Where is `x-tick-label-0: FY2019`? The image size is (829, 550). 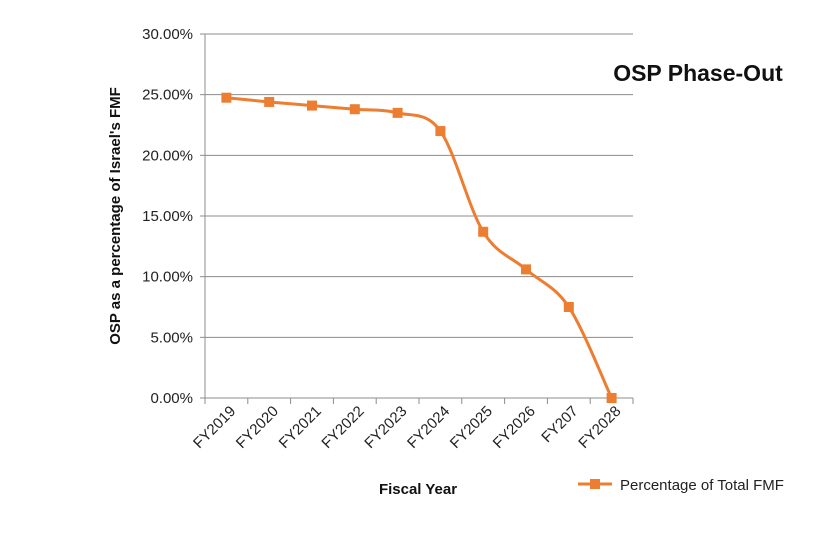 x-tick-label-0: FY2019 is located at coordinates (214, 427).